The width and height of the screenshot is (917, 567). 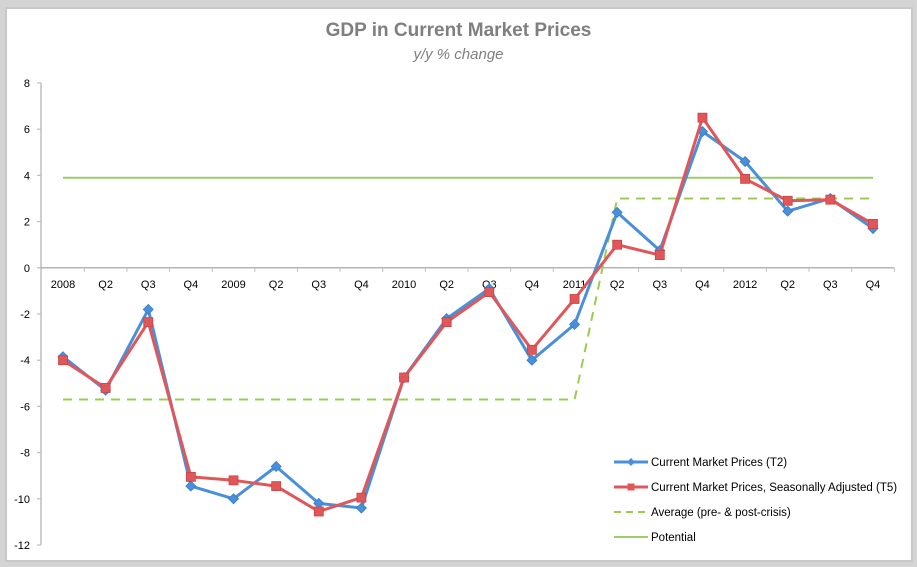 I want to click on y-tick-label: -6, so click(x=25, y=407).